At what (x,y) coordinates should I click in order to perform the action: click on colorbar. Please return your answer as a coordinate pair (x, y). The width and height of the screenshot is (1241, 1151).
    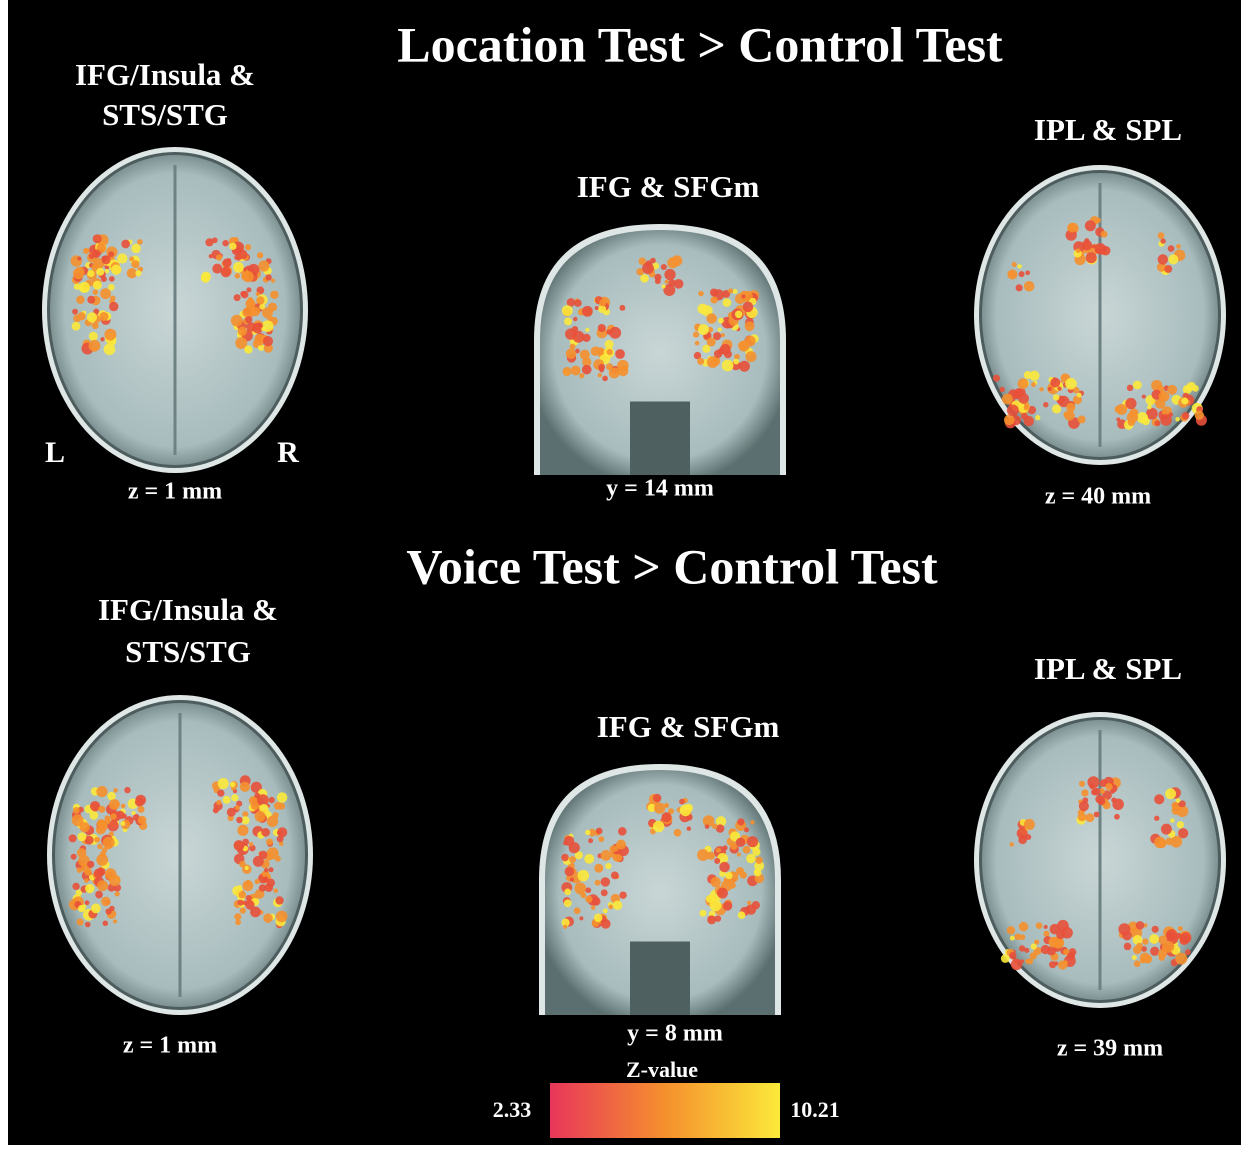
    Looking at the image, I should click on (665, 1110).